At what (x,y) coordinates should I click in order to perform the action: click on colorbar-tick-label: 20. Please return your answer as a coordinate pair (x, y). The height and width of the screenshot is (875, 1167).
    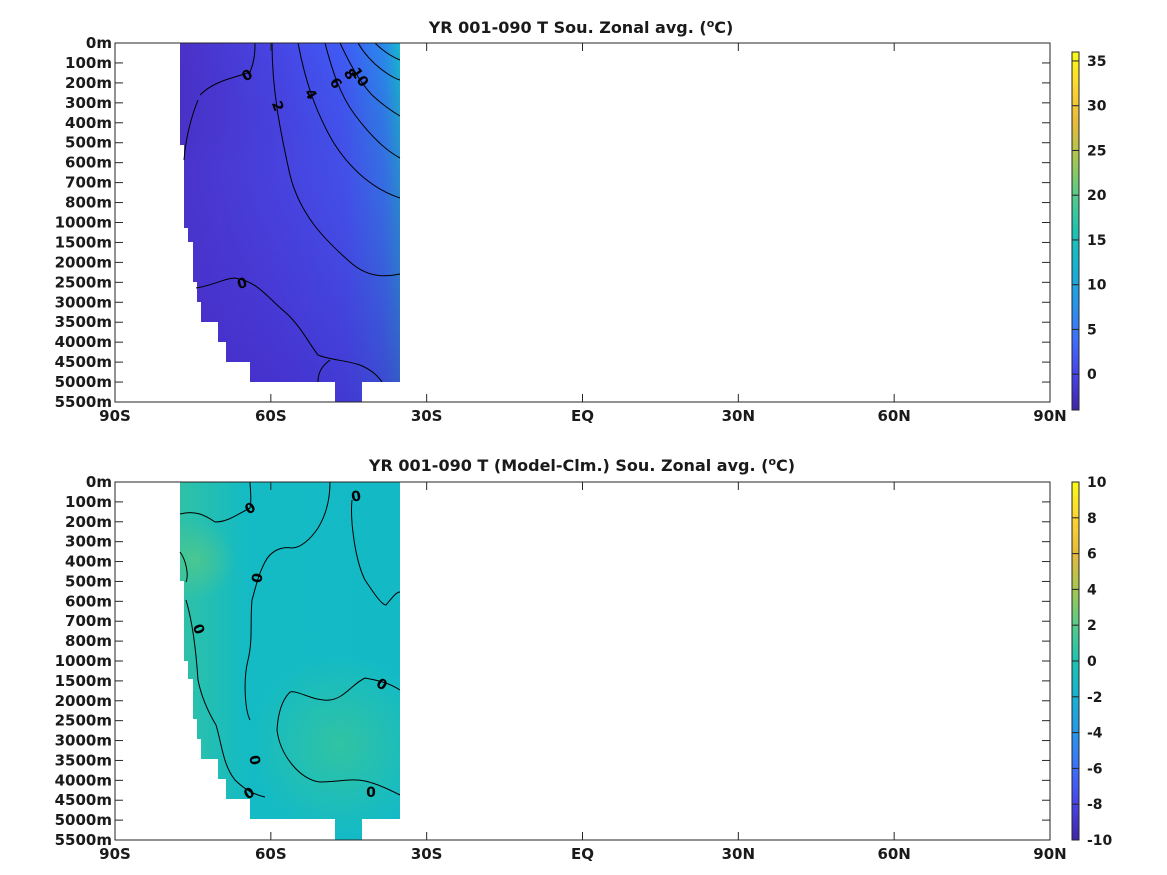
    Looking at the image, I should click on (1097, 196).